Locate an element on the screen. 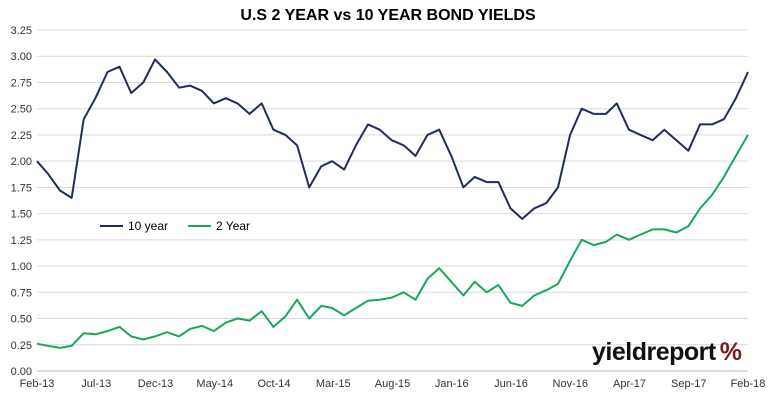 The image size is (776, 401). x-tick-label: Apr-17 is located at coordinates (629, 384).